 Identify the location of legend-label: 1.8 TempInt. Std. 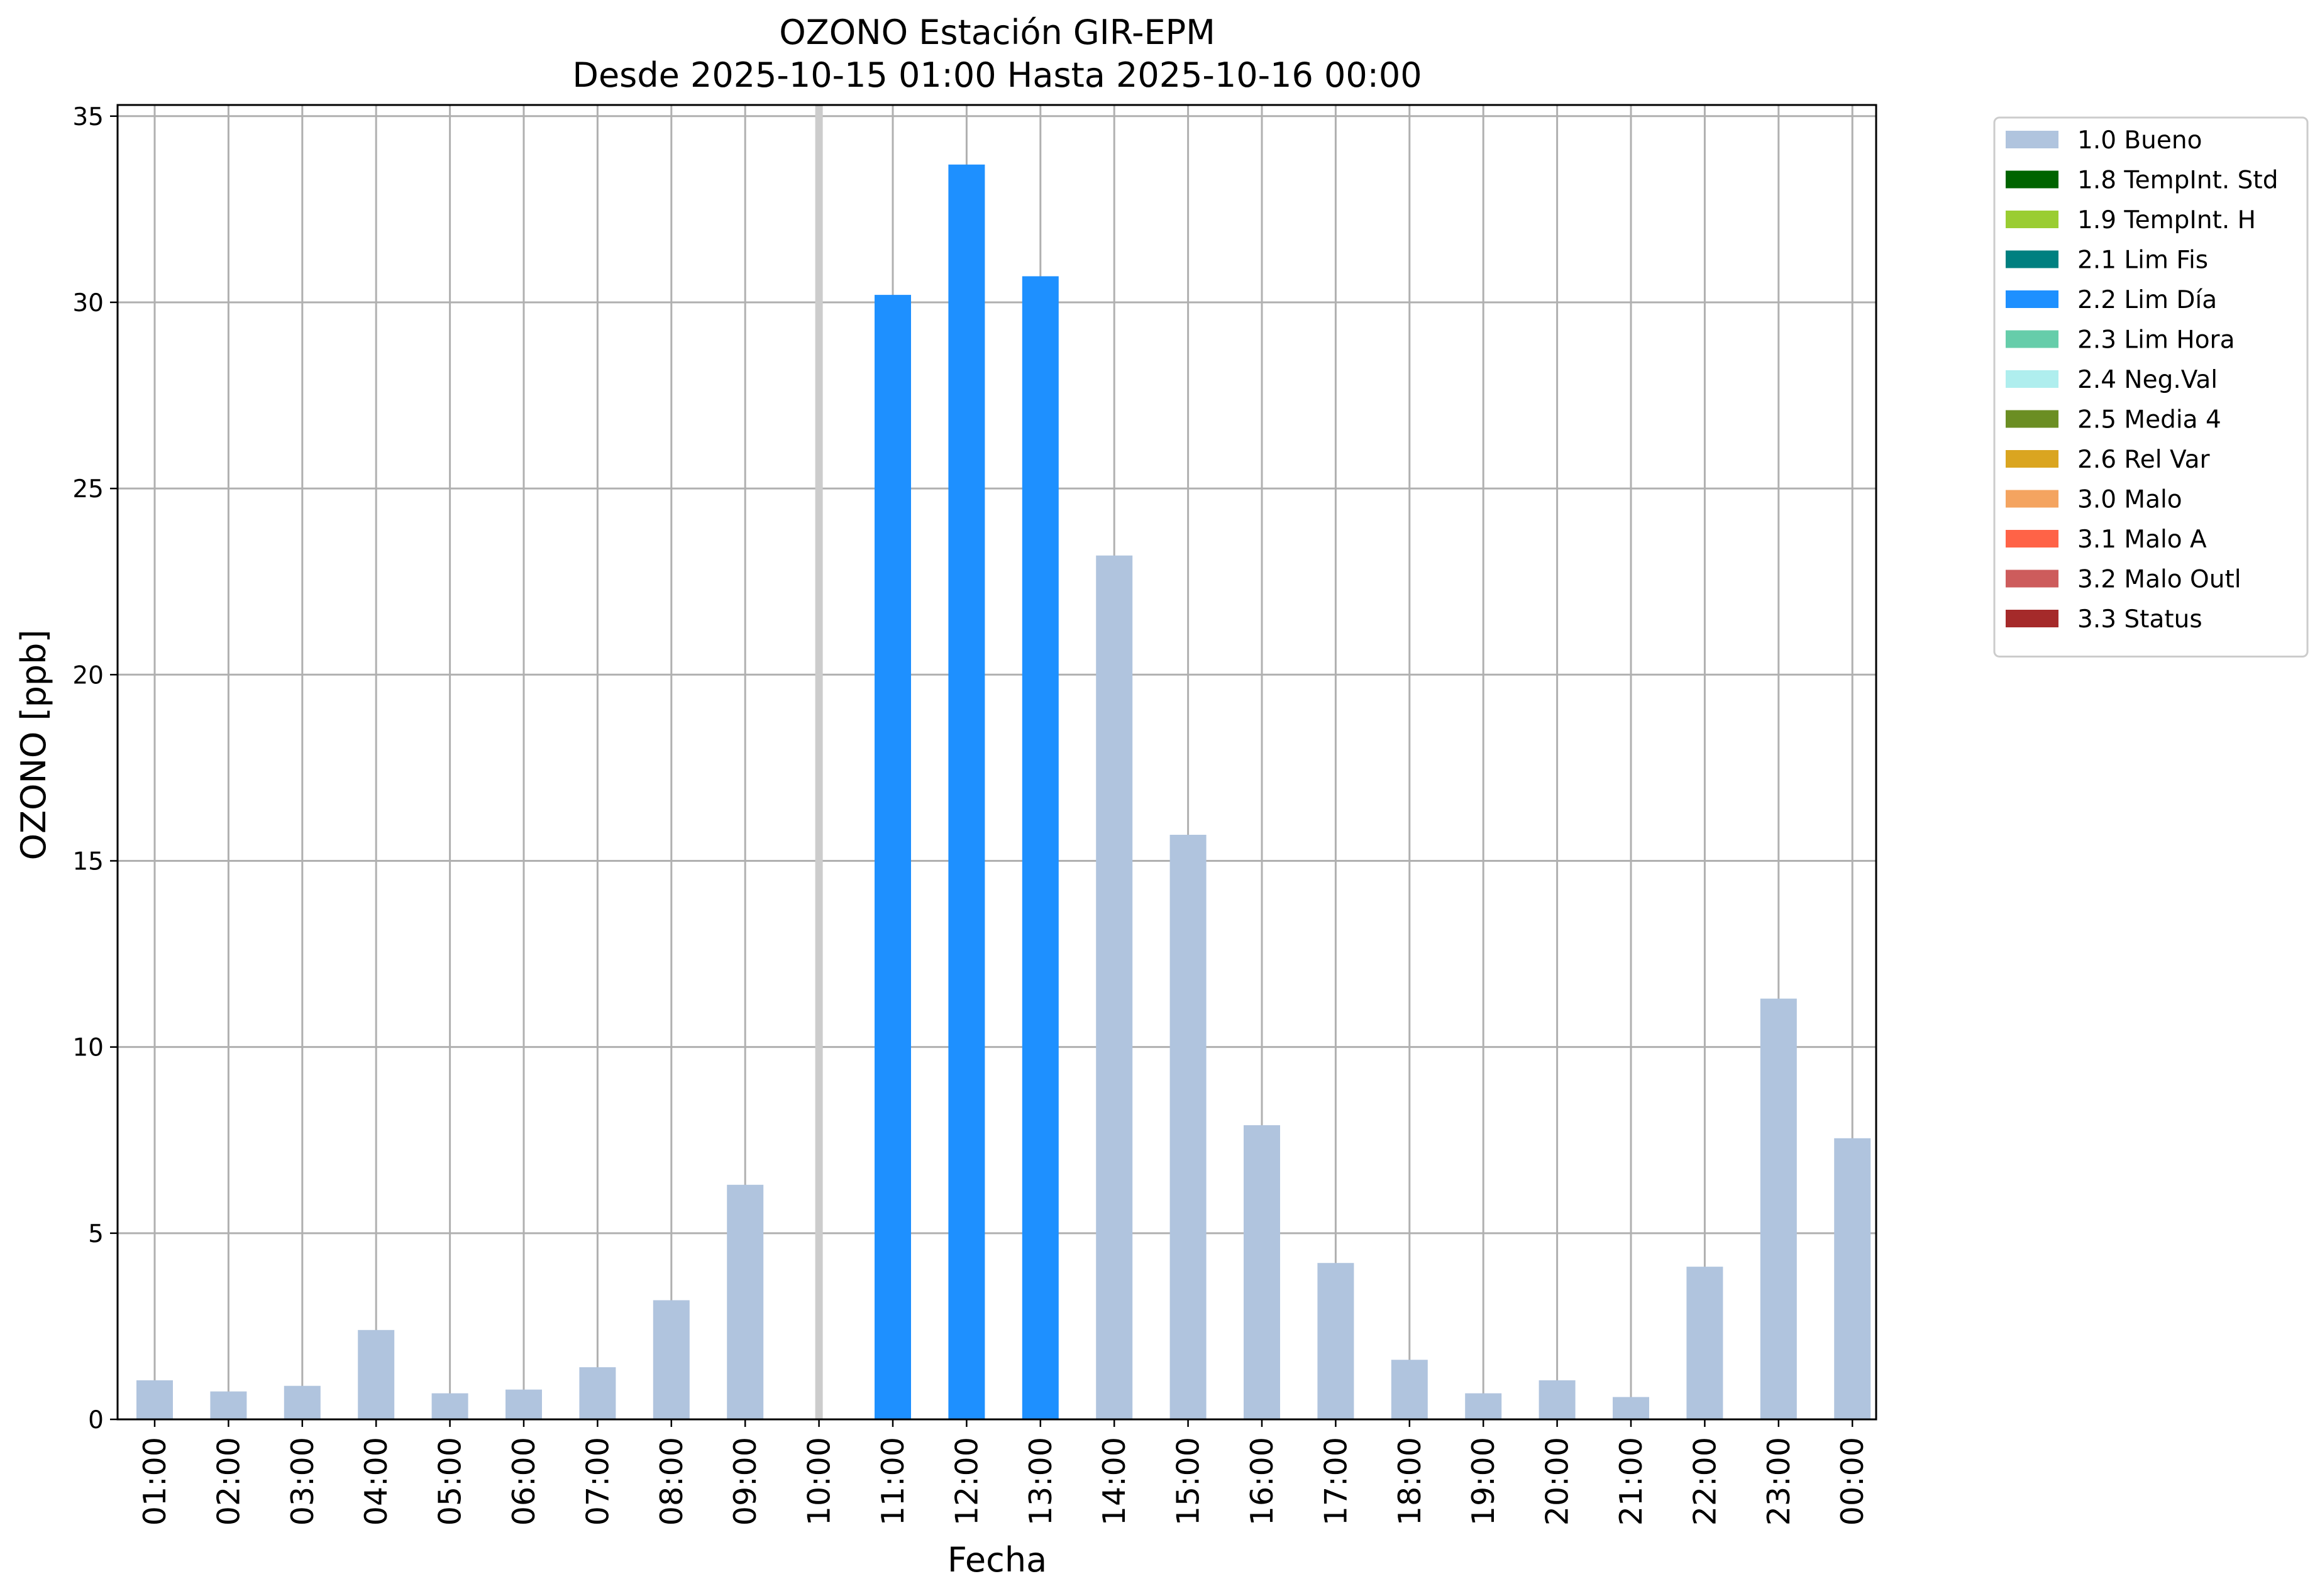
(2177, 181).